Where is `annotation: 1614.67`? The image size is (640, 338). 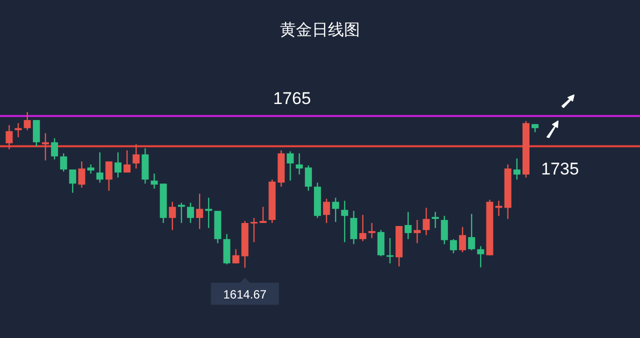 annotation: 1614.67 is located at coordinates (245, 295).